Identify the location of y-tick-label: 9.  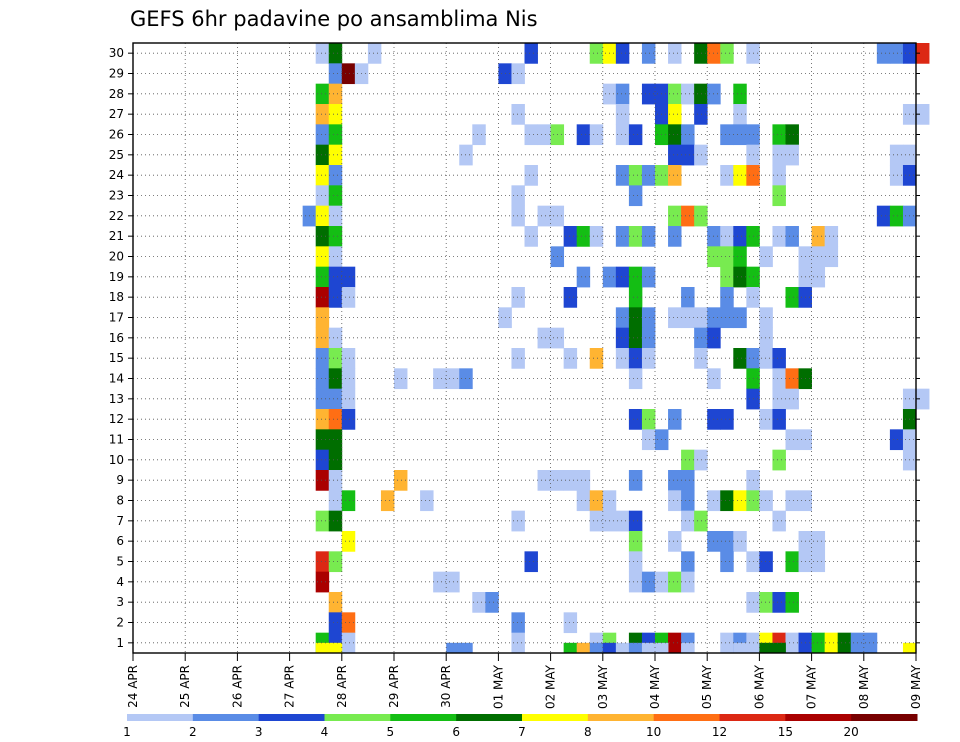
(120, 480).